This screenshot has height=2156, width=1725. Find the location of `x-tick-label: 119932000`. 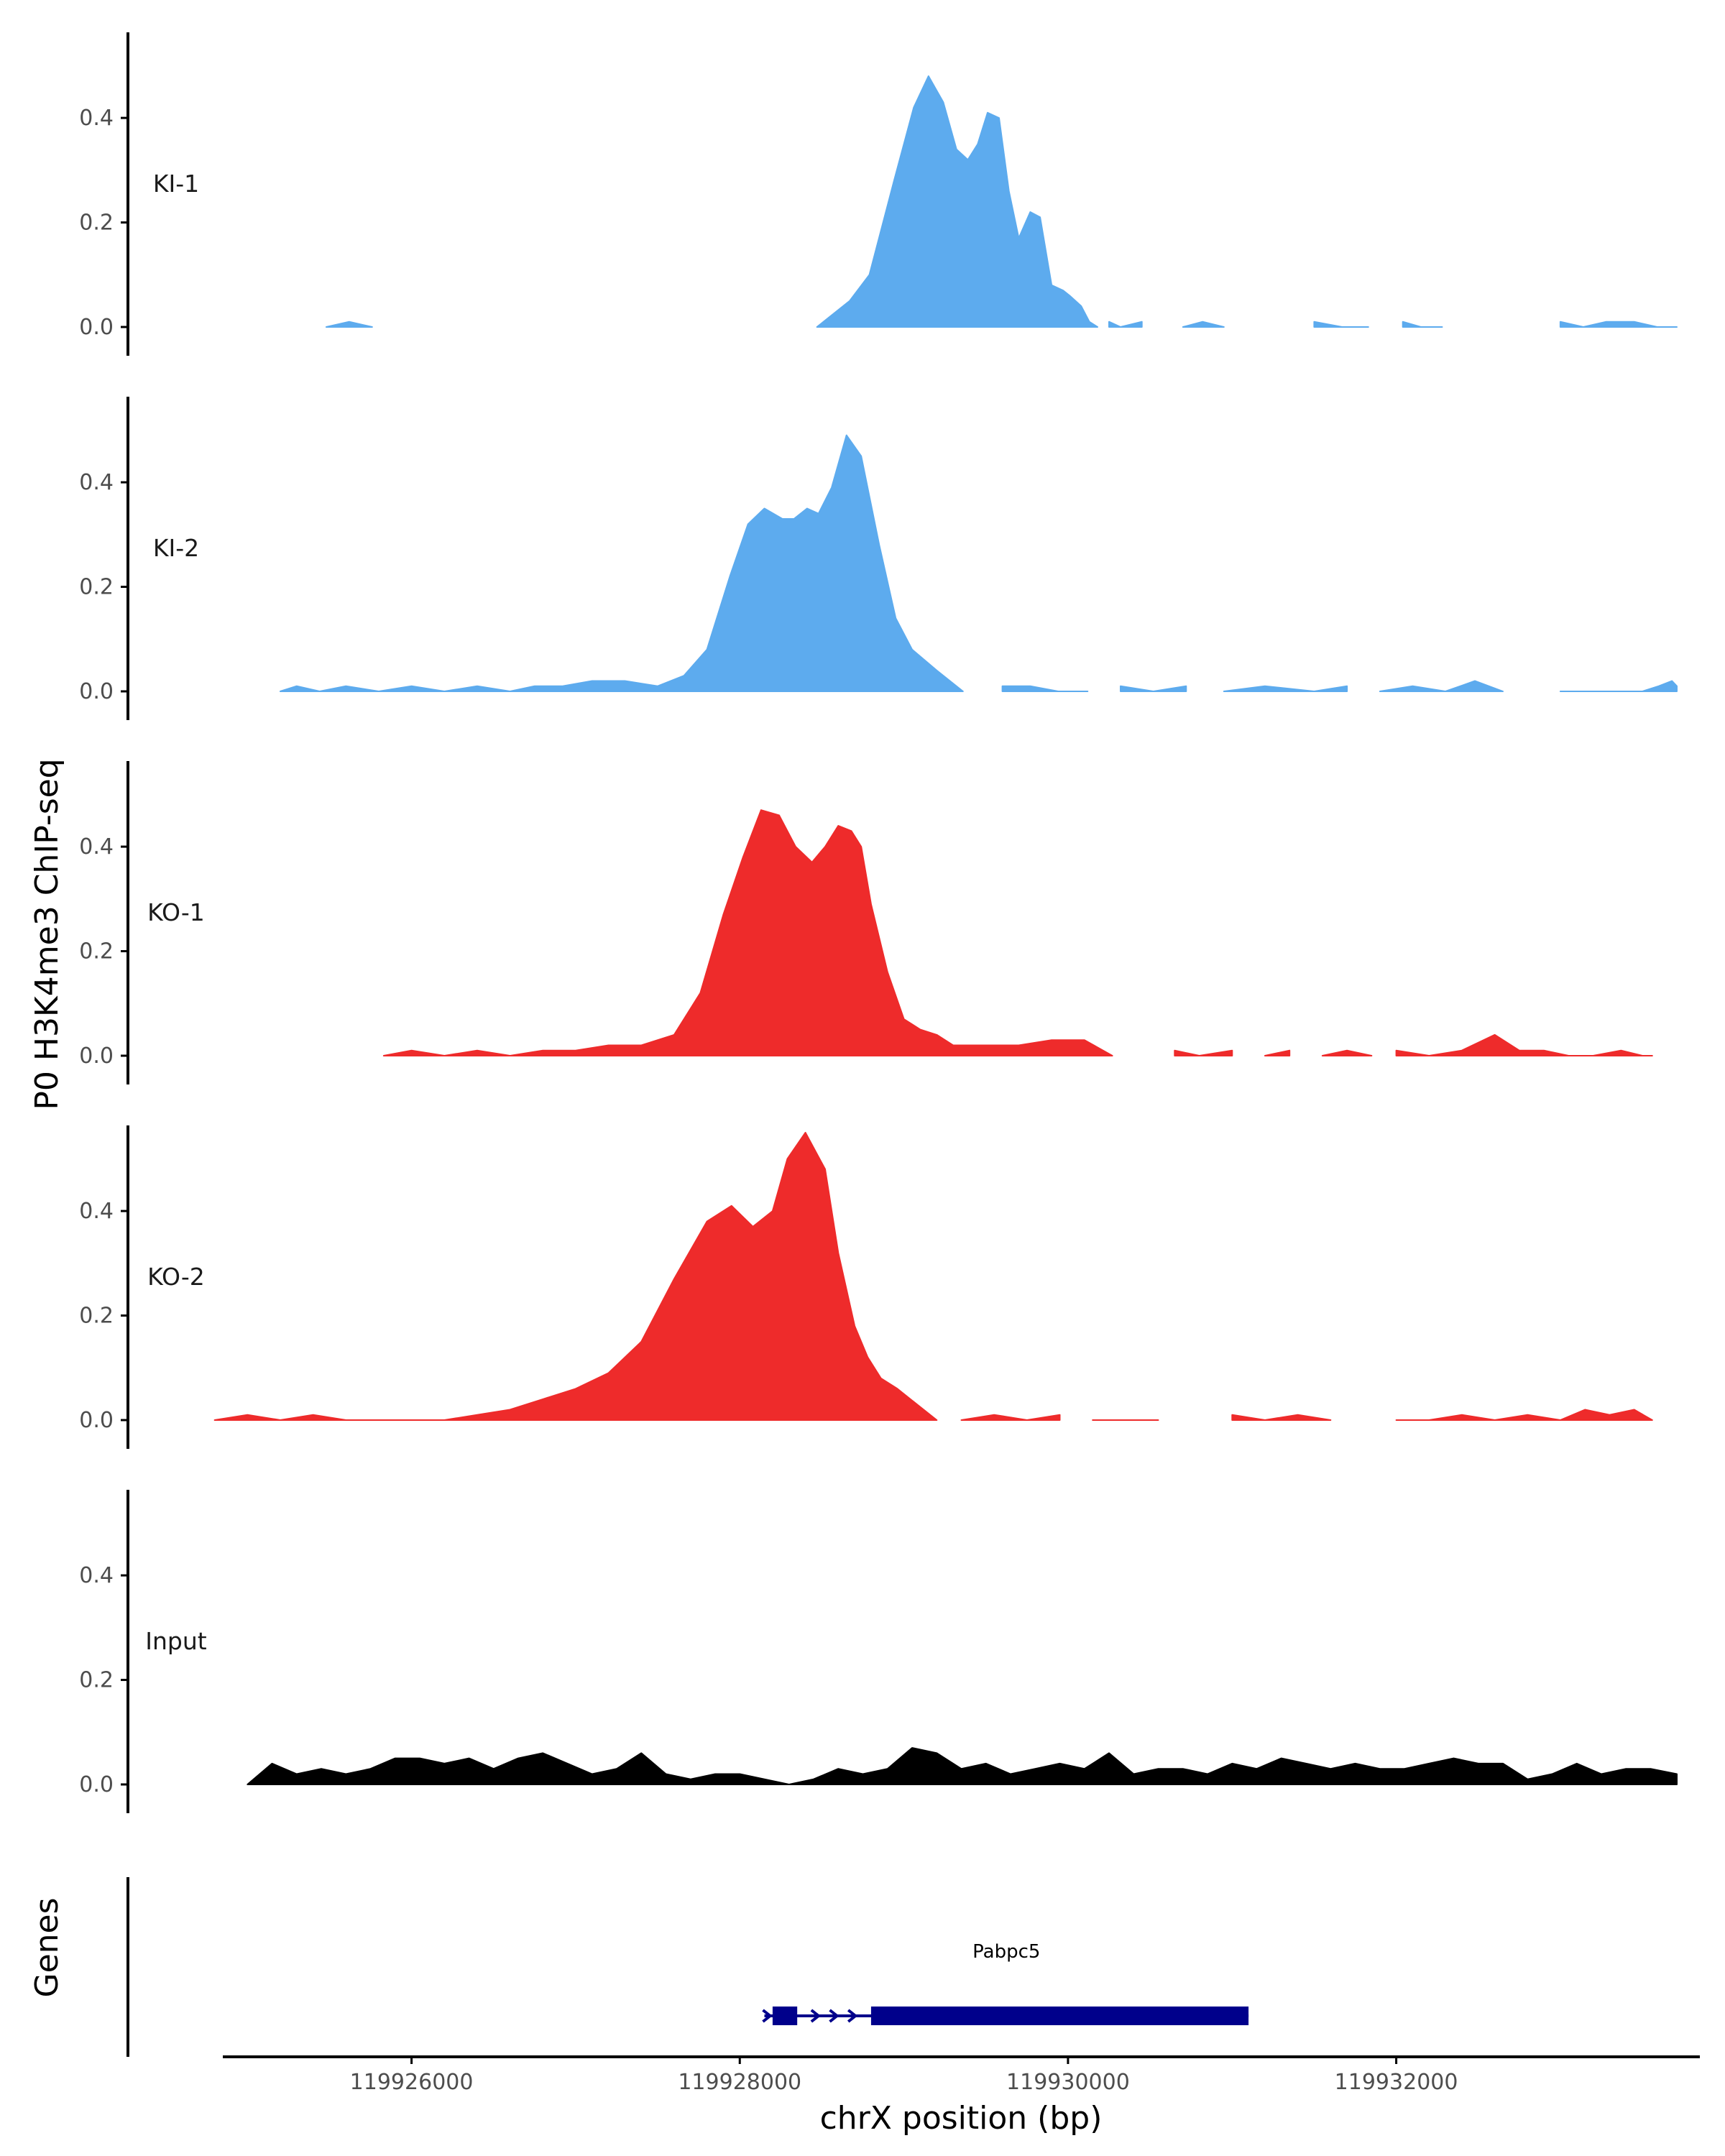

x-tick-label: 119932000 is located at coordinates (1396, 2082).